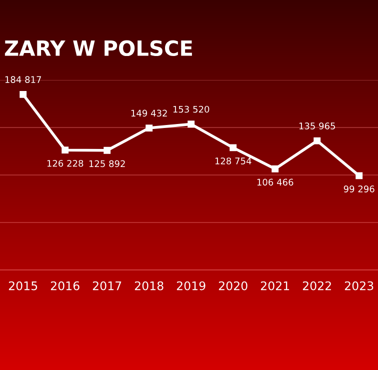 The image size is (378, 370). I want to click on x-tick-label: 2018, so click(149, 285).